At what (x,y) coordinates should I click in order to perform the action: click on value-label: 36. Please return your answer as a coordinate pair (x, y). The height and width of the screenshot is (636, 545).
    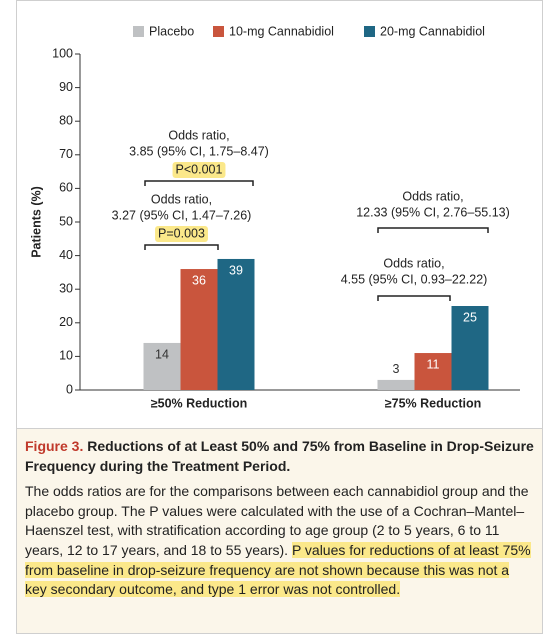
    Looking at the image, I should click on (199, 280).